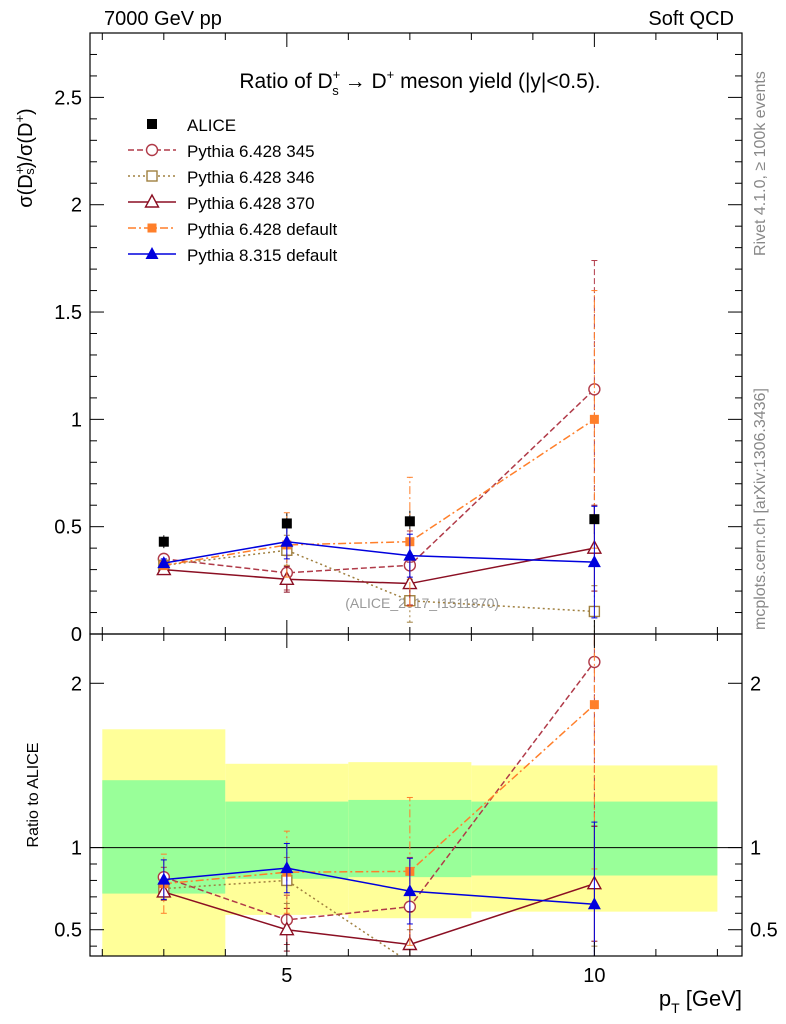  What do you see at coordinates (26, 146) in the screenshot?
I see `main-y-axis-label-part-3: )/σ(D` at bounding box center [26, 146].